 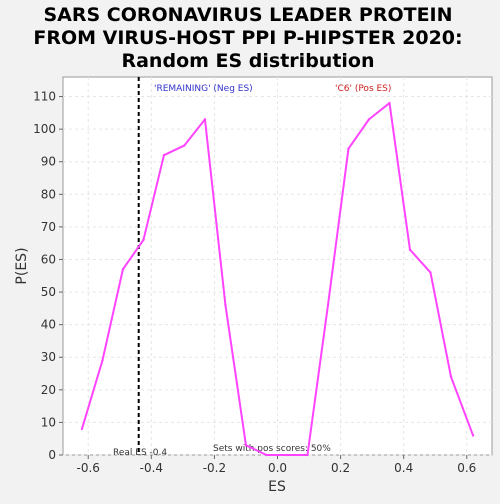 I want to click on x-tick-label: -0.4, so click(x=151, y=468).